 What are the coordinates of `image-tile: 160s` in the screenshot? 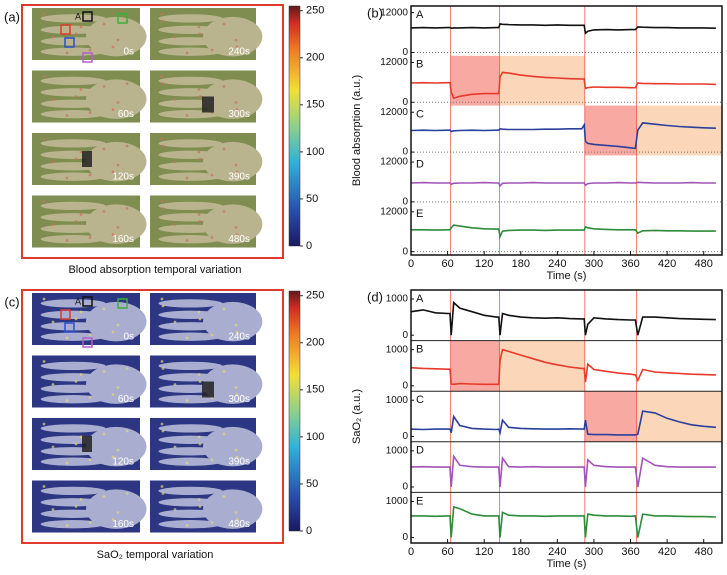 It's located at (89, 221).